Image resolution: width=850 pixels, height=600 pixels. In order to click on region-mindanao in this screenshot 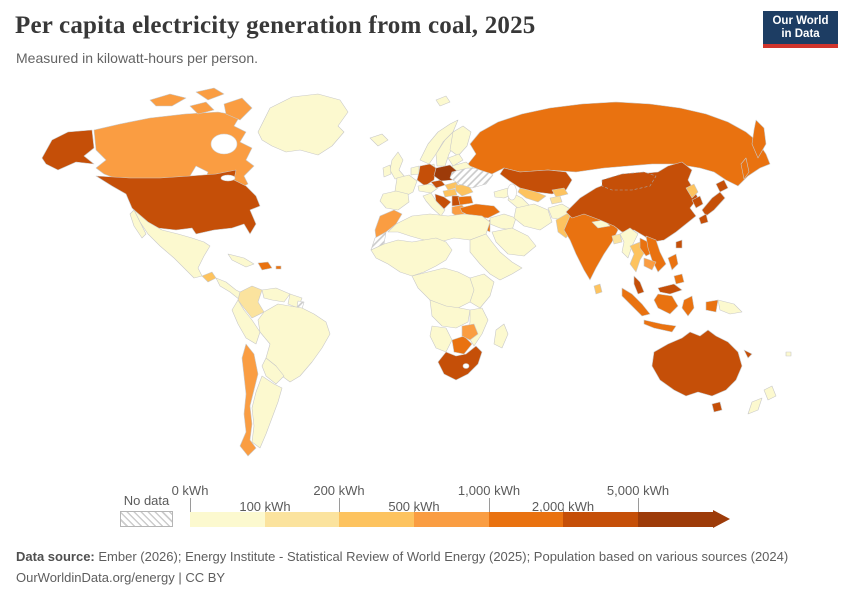, I will do `click(679, 279)`.